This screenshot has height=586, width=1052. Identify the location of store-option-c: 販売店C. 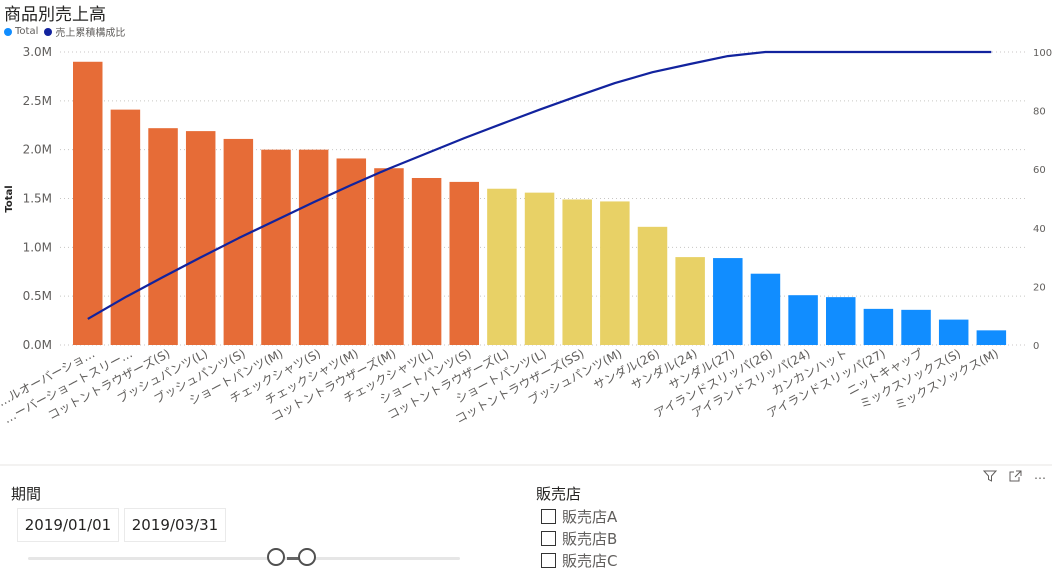
(579, 560).